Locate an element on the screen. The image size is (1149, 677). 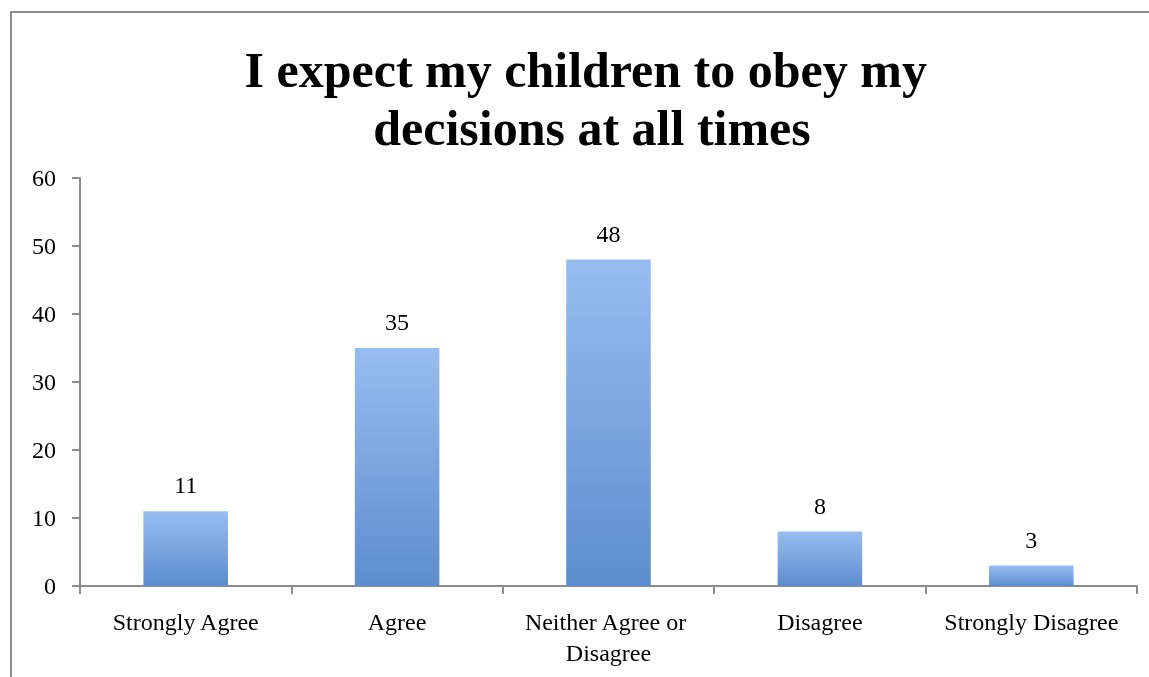
y-tick-label: 20 is located at coordinates (44, 450).